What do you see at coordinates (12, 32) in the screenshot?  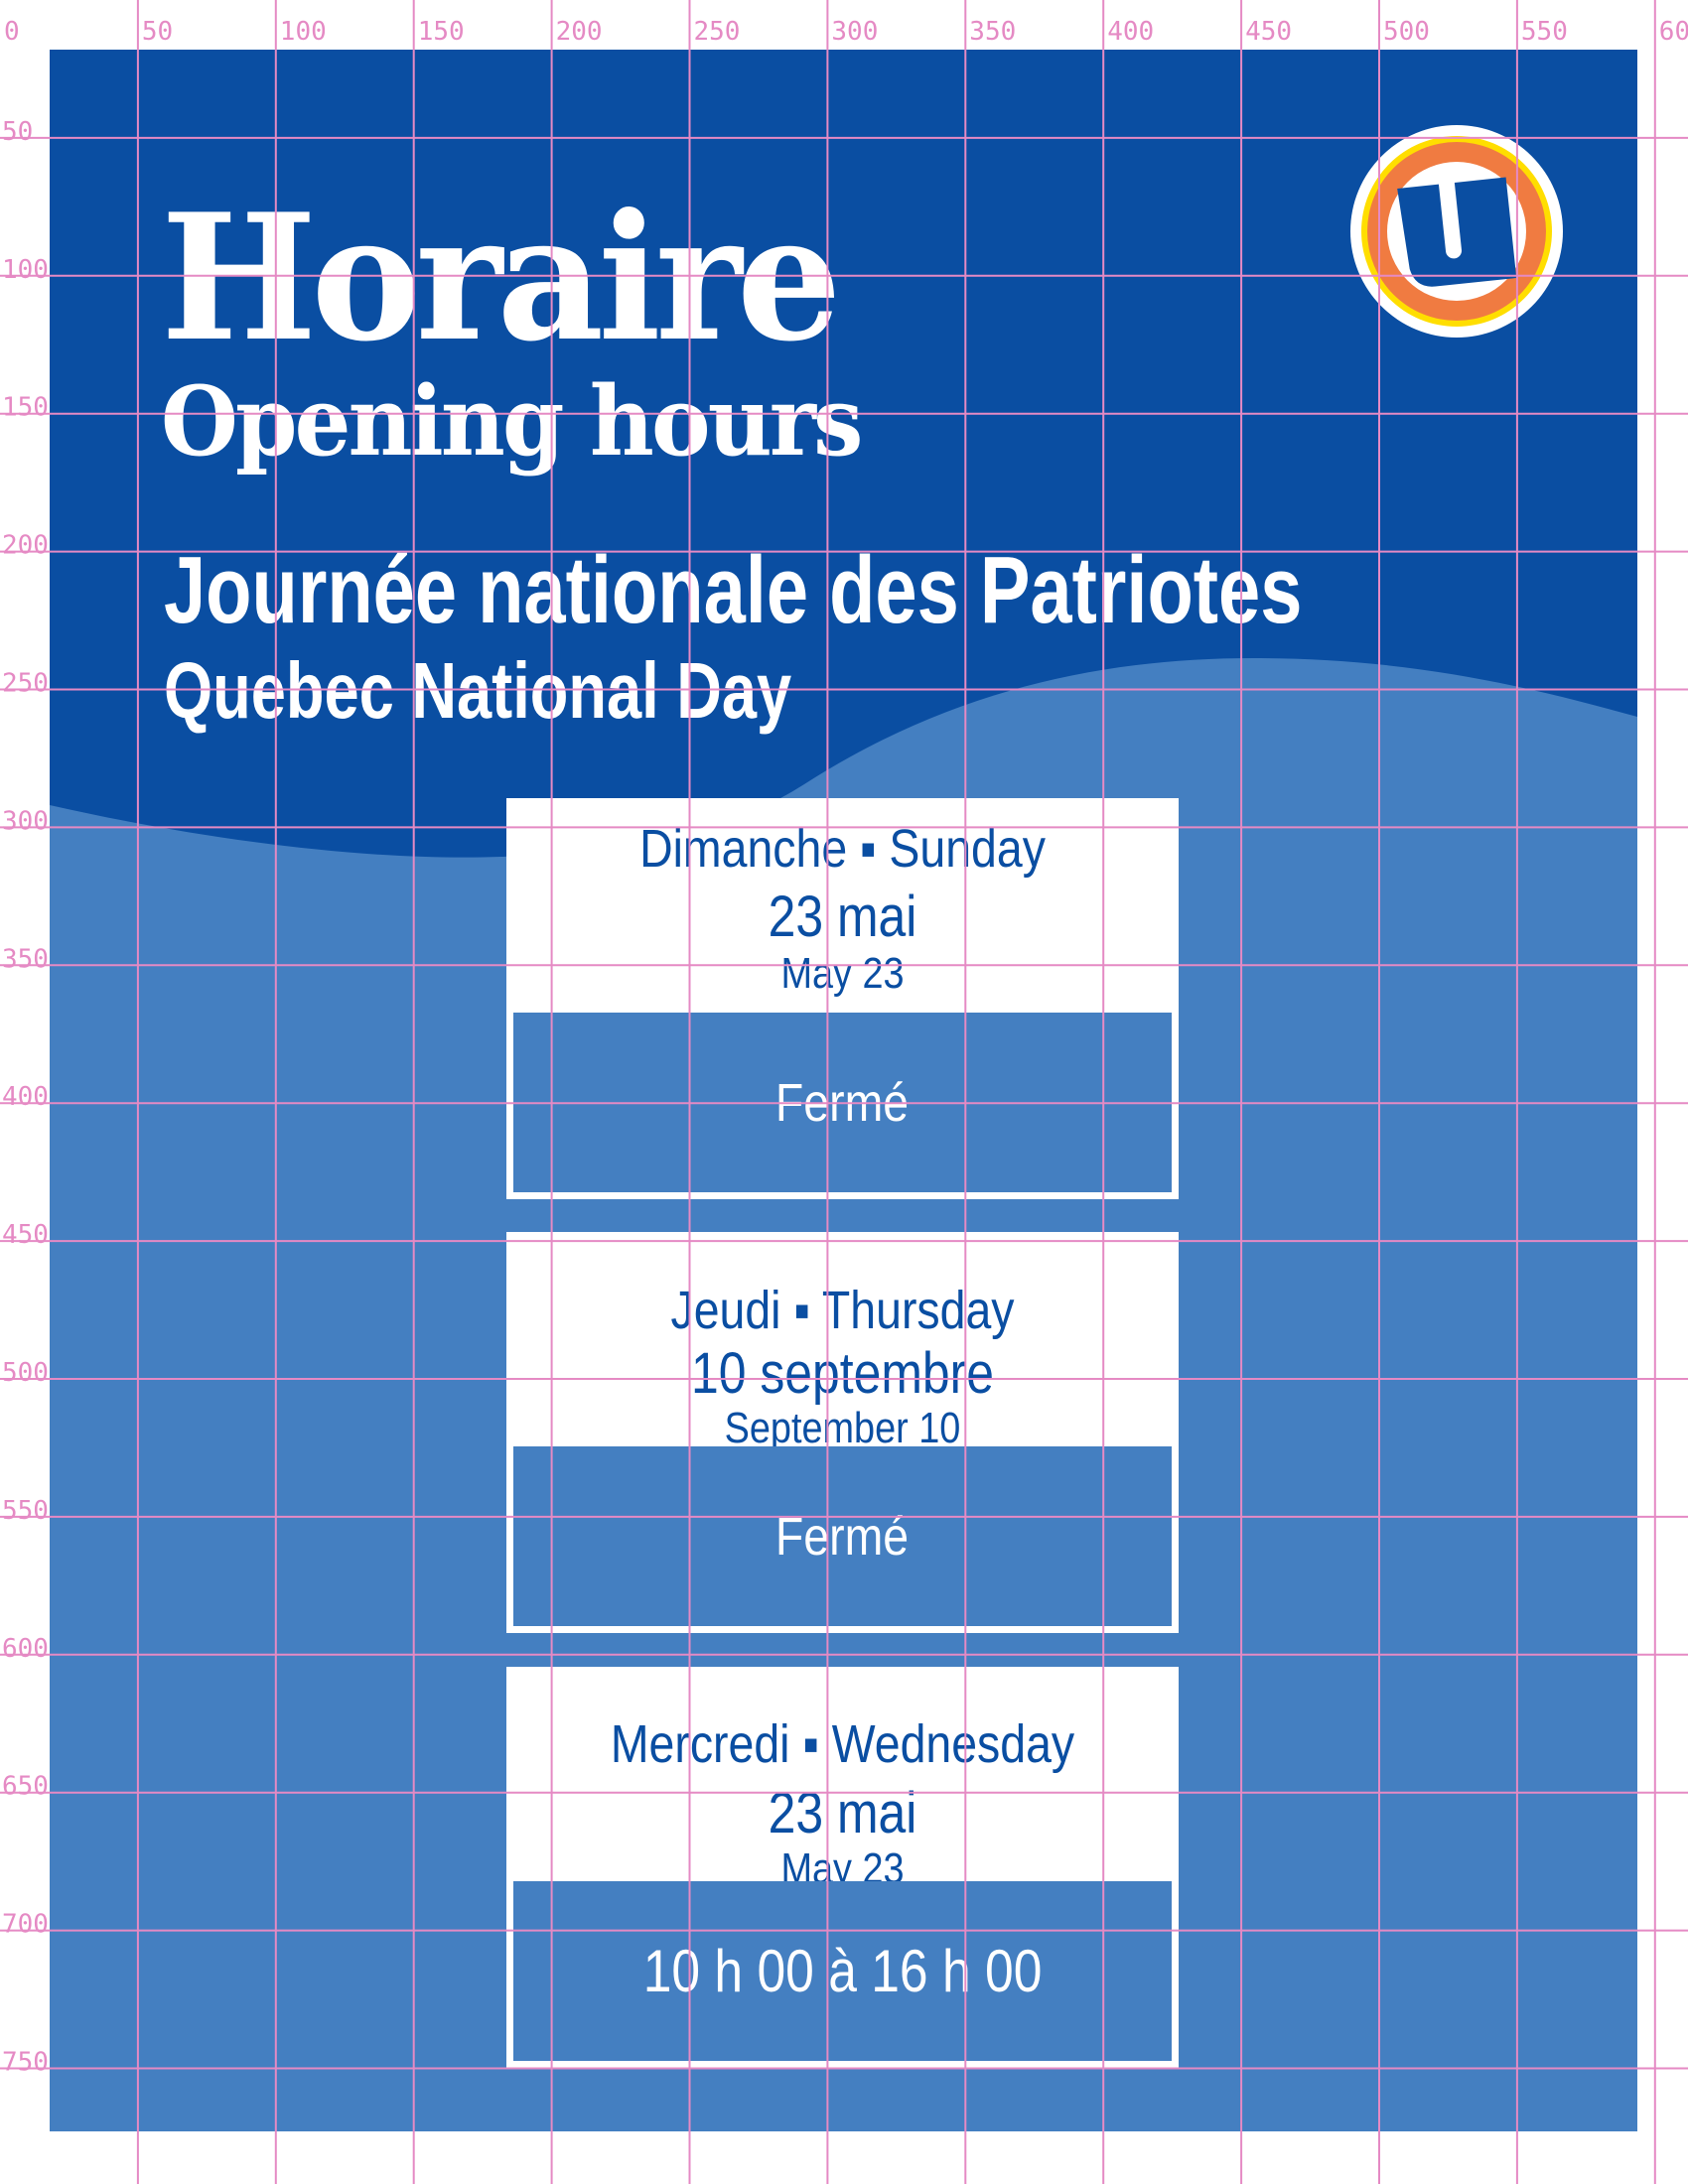 I see `grid-label-x: 0` at bounding box center [12, 32].